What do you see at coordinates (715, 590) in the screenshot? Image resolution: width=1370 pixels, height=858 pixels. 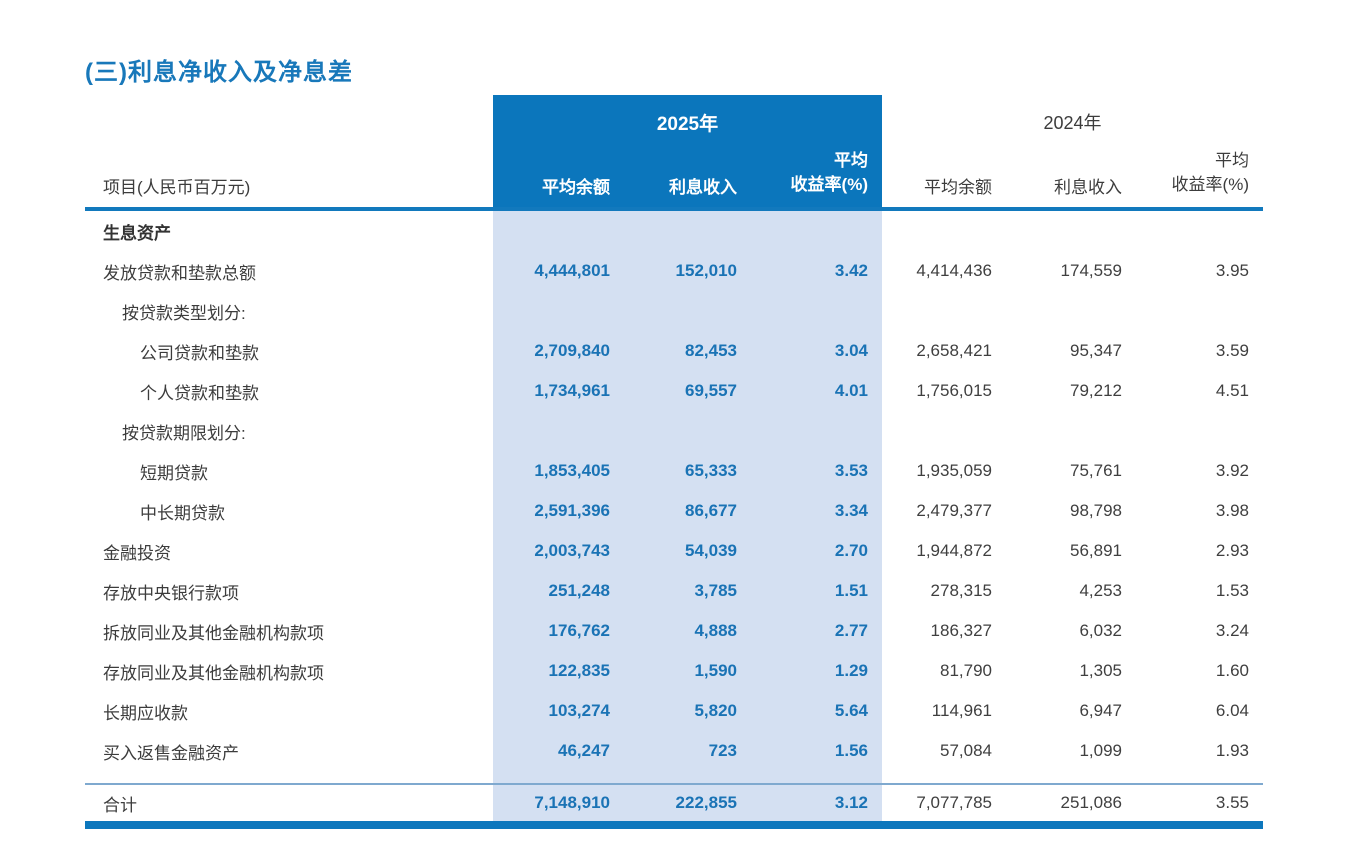 I see `cell-2025-interest-income: 3,785` at bounding box center [715, 590].